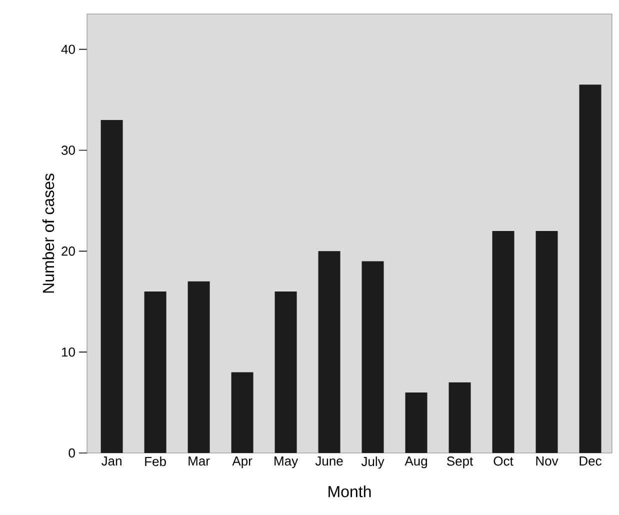 The image size is (619, 515). What do you see at coordinates (329, 461) in the screenshot?
I see `x-tick-label: June` at bounding box center [329, 461].